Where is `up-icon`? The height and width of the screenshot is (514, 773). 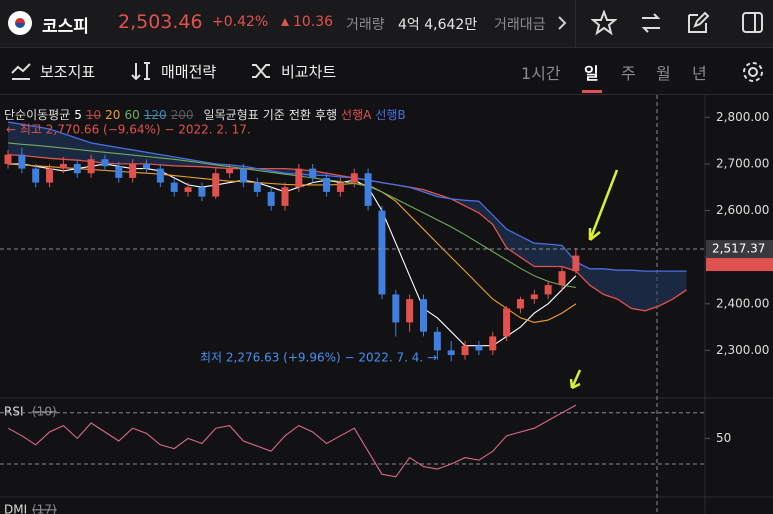 up-icon is located at coordinates (285, 22).